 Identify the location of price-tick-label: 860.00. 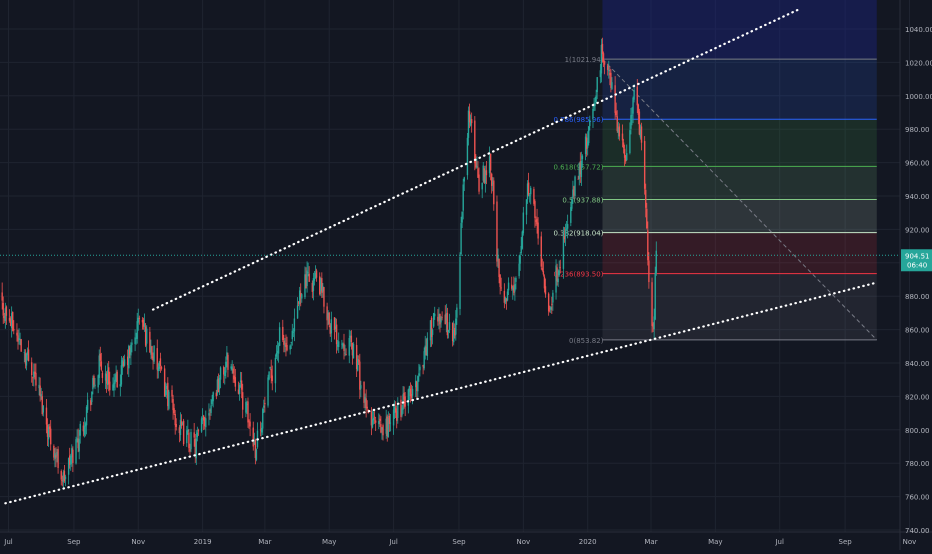
(917, 331).